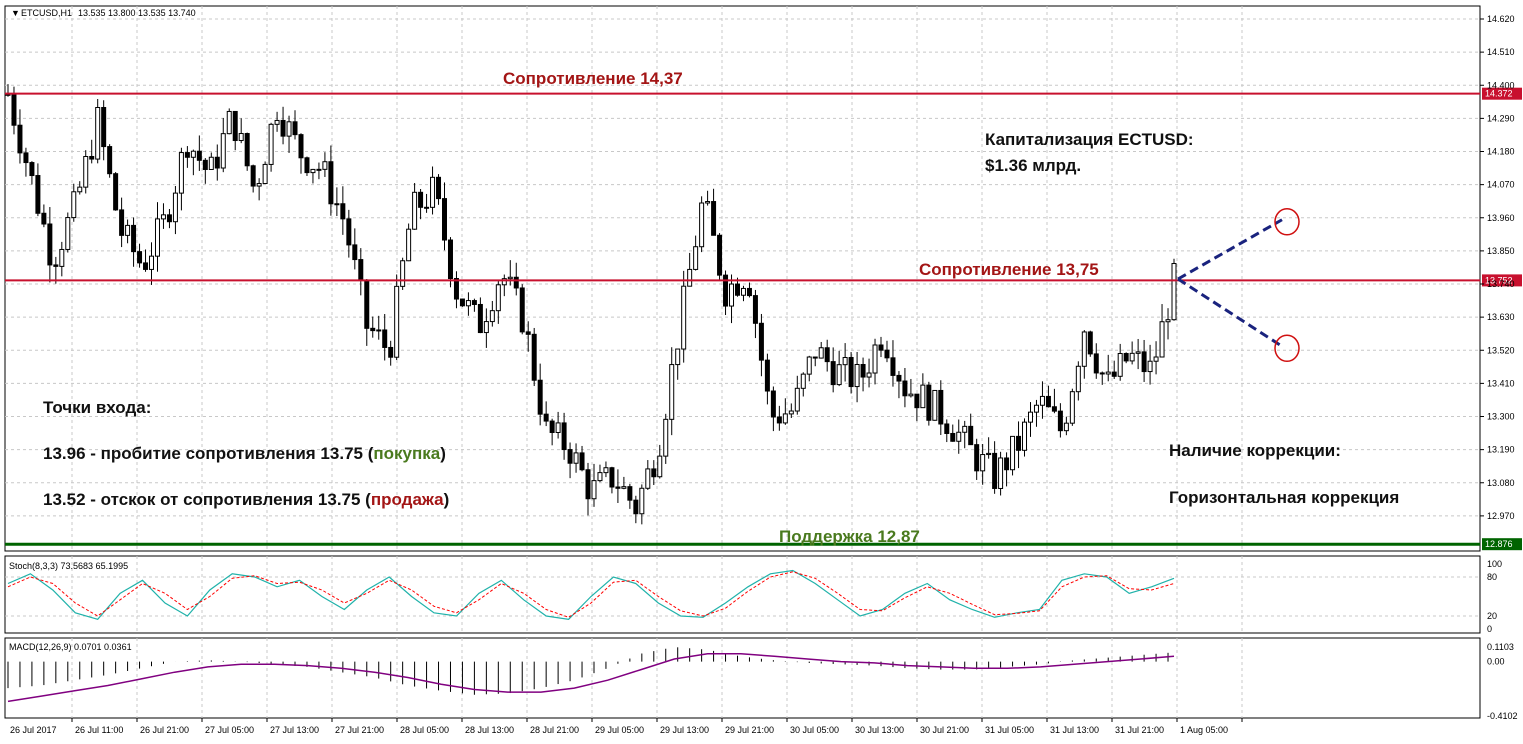 Image resolution: width=1523 pixels, height=744 pixels. Describe the element at coordinates (1230, 249) in the screenshot. I see `scenario-arrow-up` at that location.